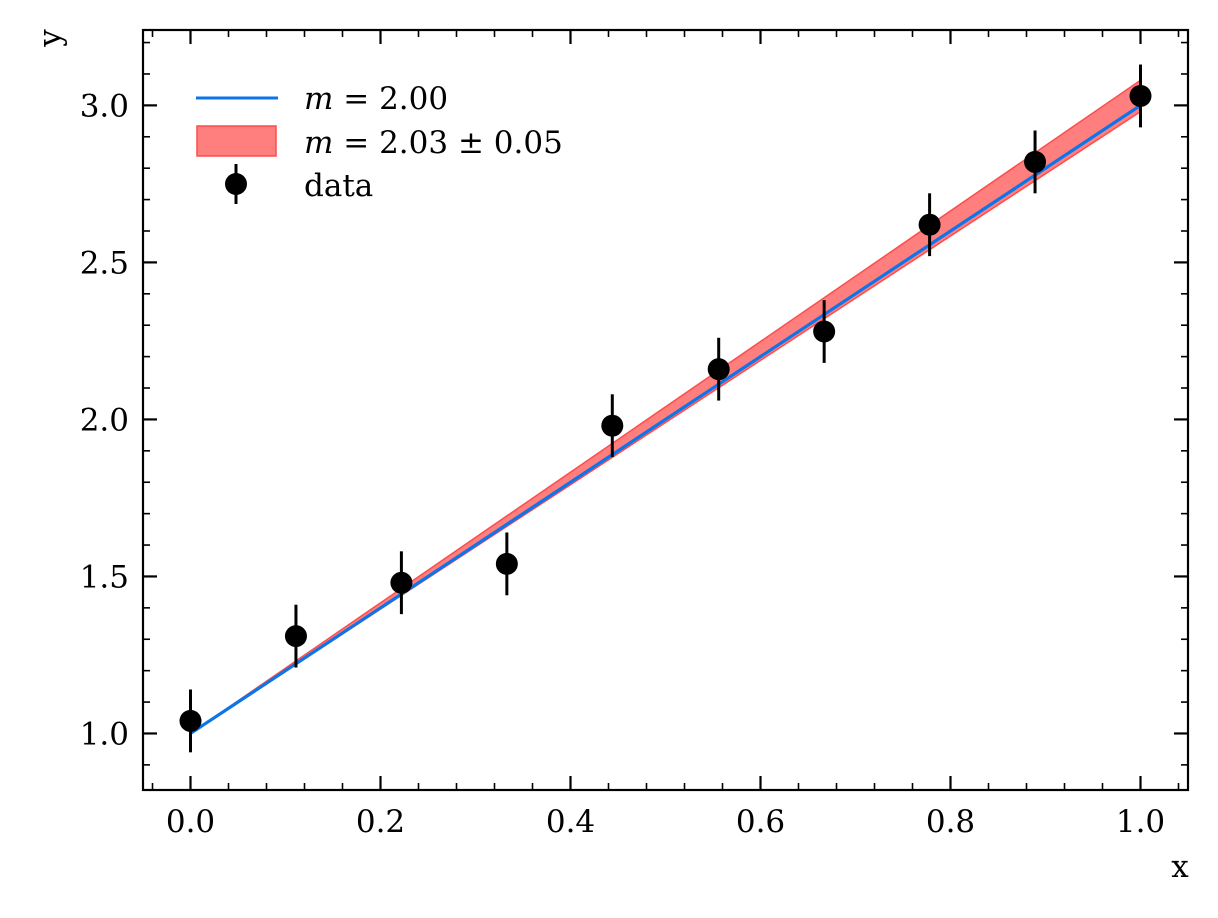 This screenshot has width=1218, height=918. What do you see at coordinates (104, 734) in the screenshot?
I see `y-tick-label: 1.0` at bounding box center [104, 734].